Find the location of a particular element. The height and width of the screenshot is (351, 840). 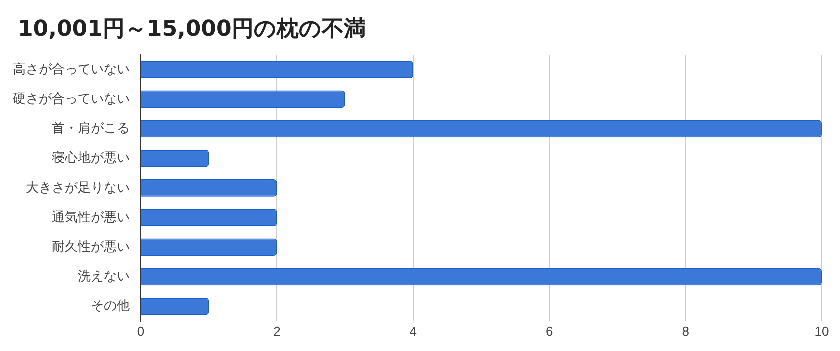

y-tick-label: 耐久性が悪い is located at coordinates (91, 246).